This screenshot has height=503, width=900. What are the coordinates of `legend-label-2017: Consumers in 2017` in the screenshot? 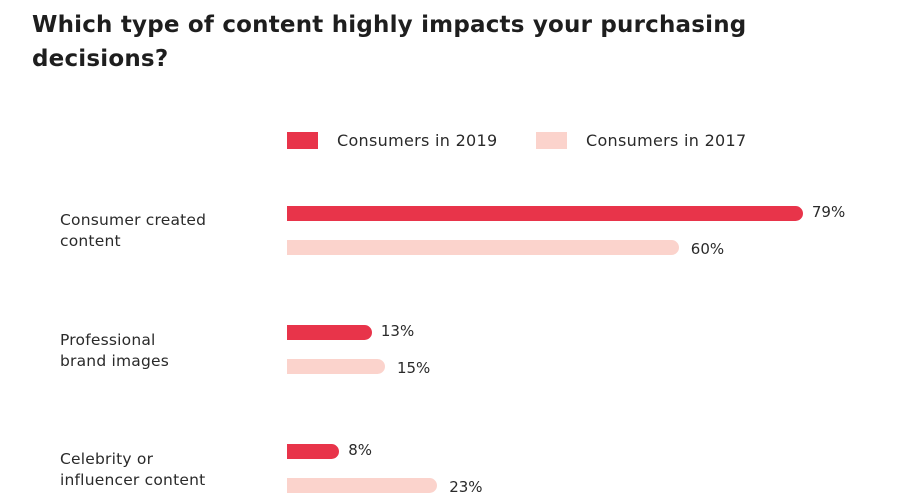 It's located at (666, 140).